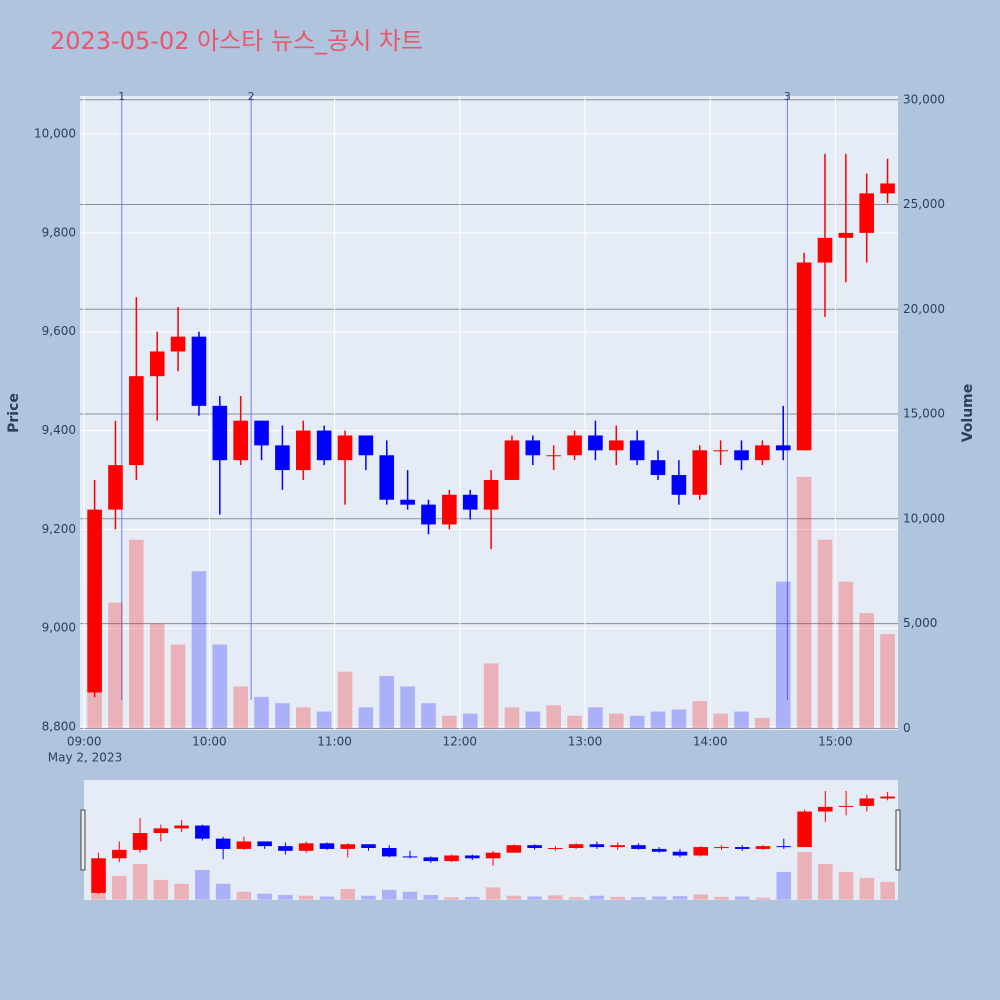 Image resolution: width=1000 pixels, height=1000 pixels. Describe the element at coordinates (85, 758) in the screenshot. I see `x-subtitle: May 2, 2023` at that location.